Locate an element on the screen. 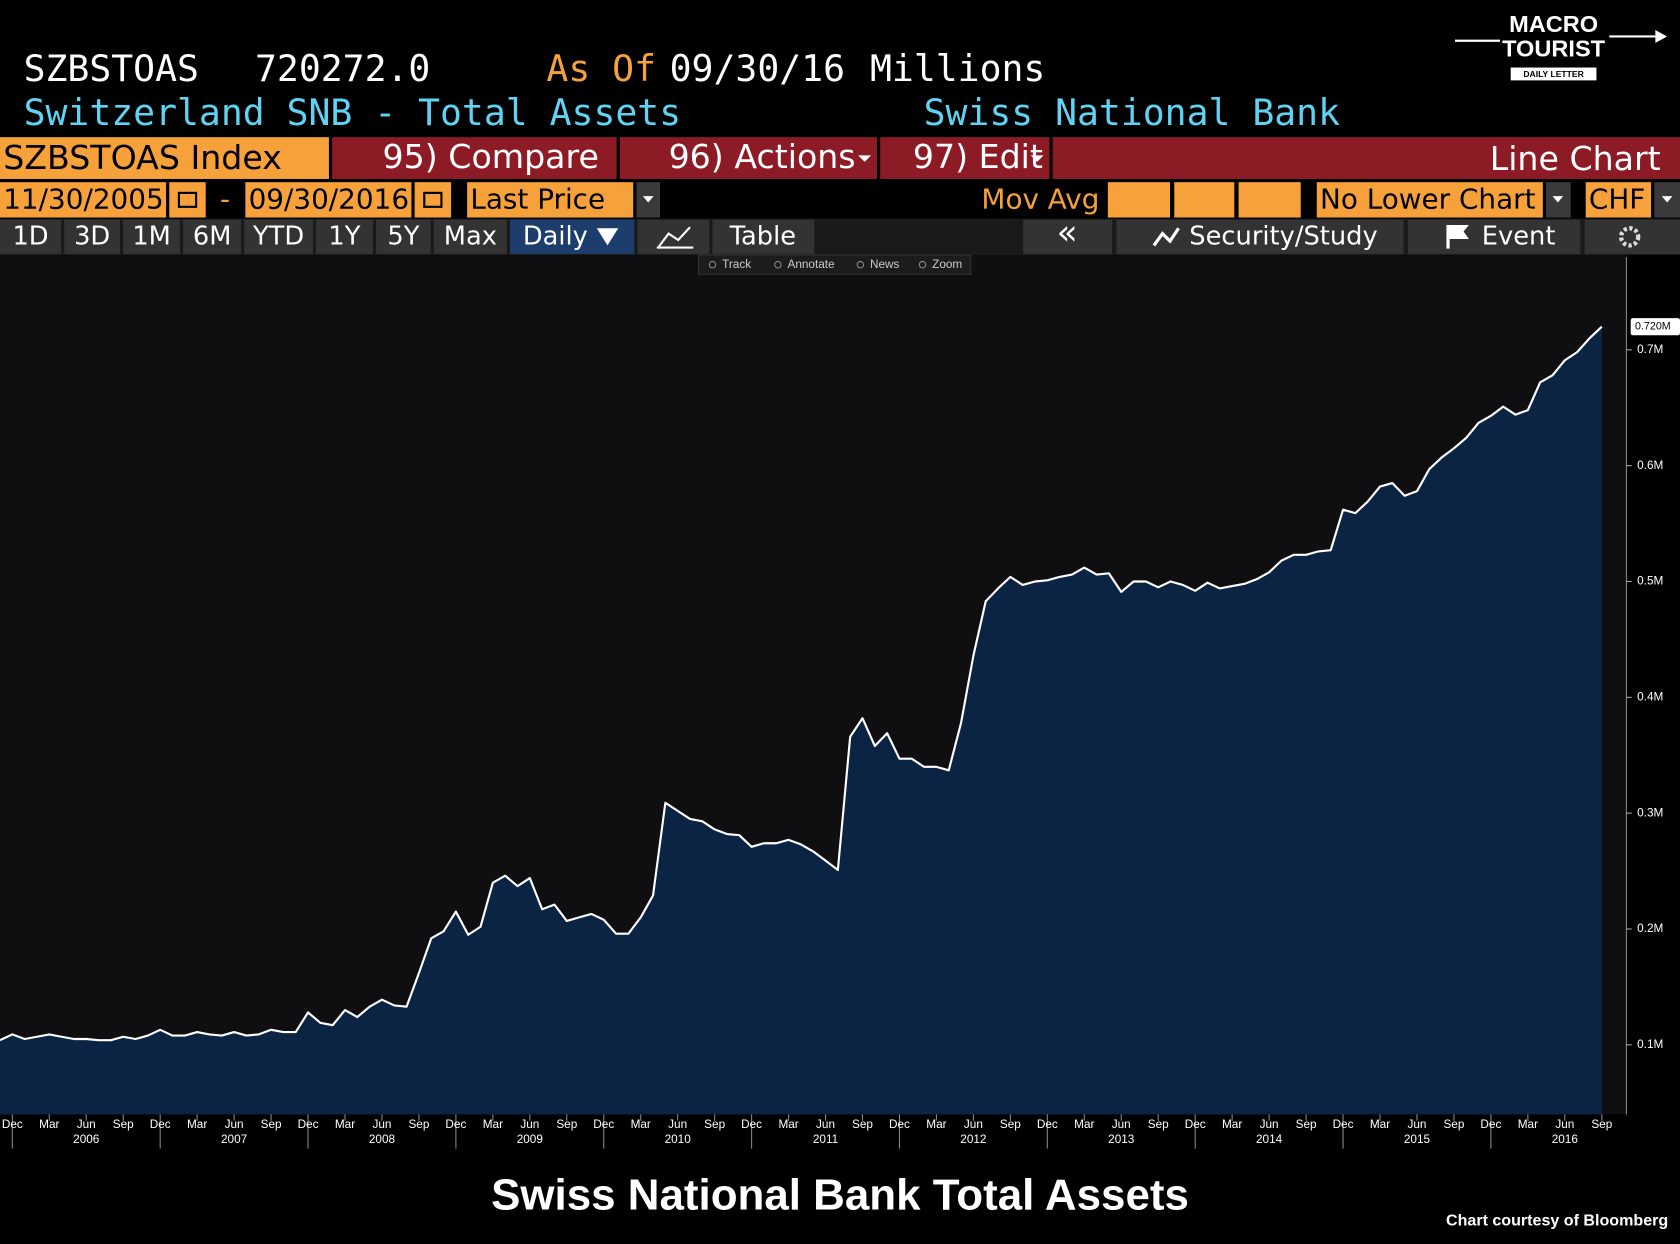  x-year-label: 2008 is located at coordinates (382, 1139).